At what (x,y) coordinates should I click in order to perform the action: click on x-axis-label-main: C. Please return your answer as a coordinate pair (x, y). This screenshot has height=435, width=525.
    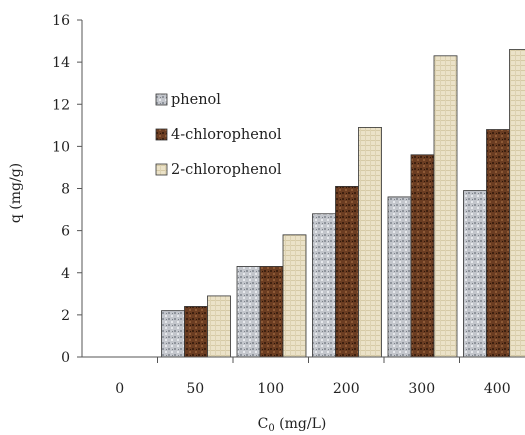
    Looking at the image, I should click on (263, 424).